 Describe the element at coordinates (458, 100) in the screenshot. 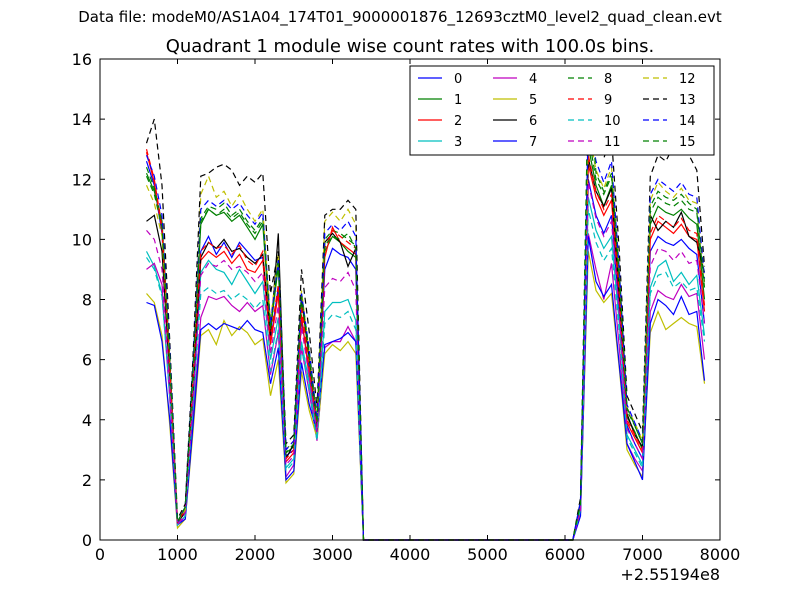

I see `legend-label-1: 1` at that location.